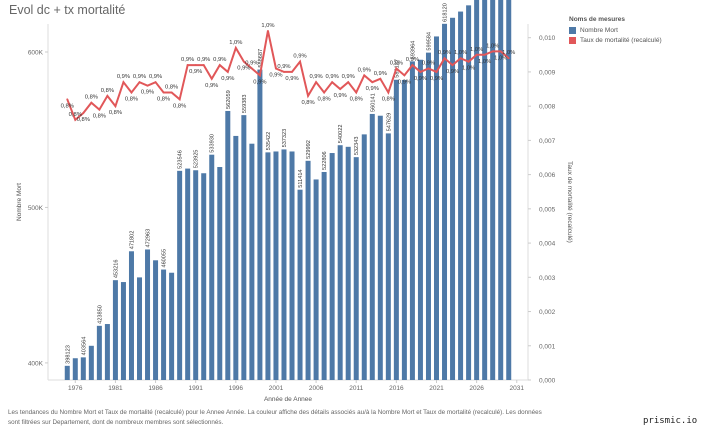 Image resolution: width=712 pixels, height=436 pixels. Describe the element at coordinates (195, 388) in the screenshot. I see `x-tick-label: 1991` at that location.